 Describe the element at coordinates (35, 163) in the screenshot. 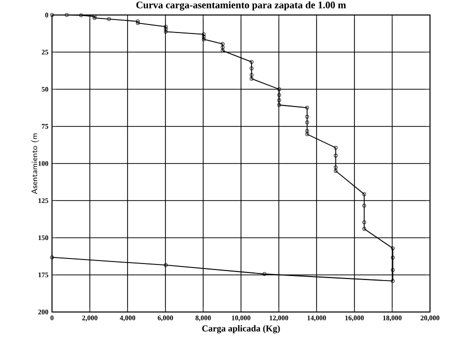

I see `y-axis-title: Asentamiento (m` at that location.